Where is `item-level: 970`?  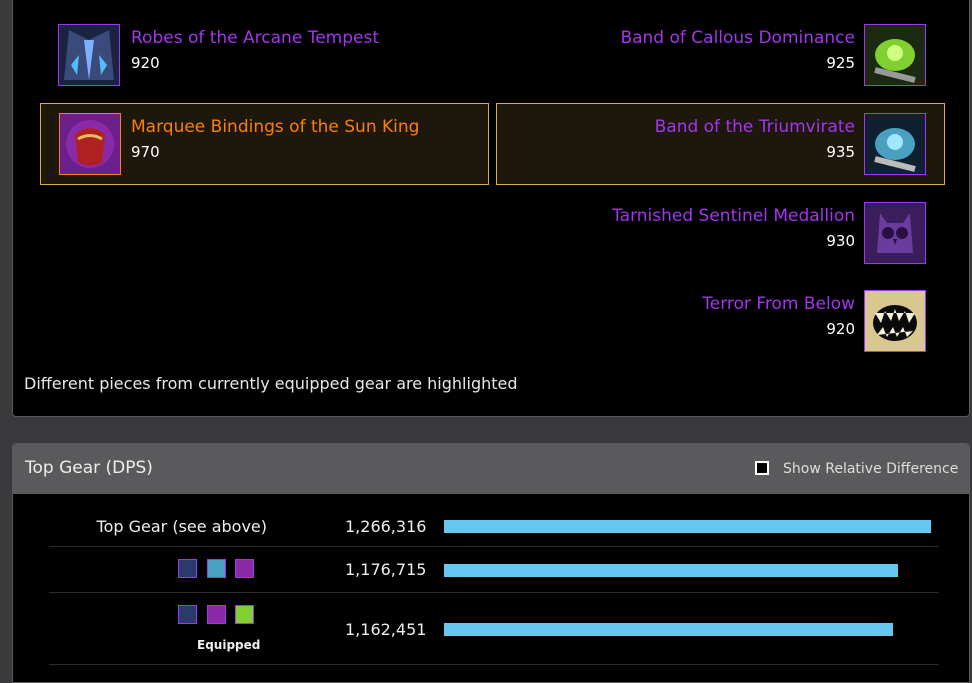
item-level: 970 is located at coordinates (145, 152).